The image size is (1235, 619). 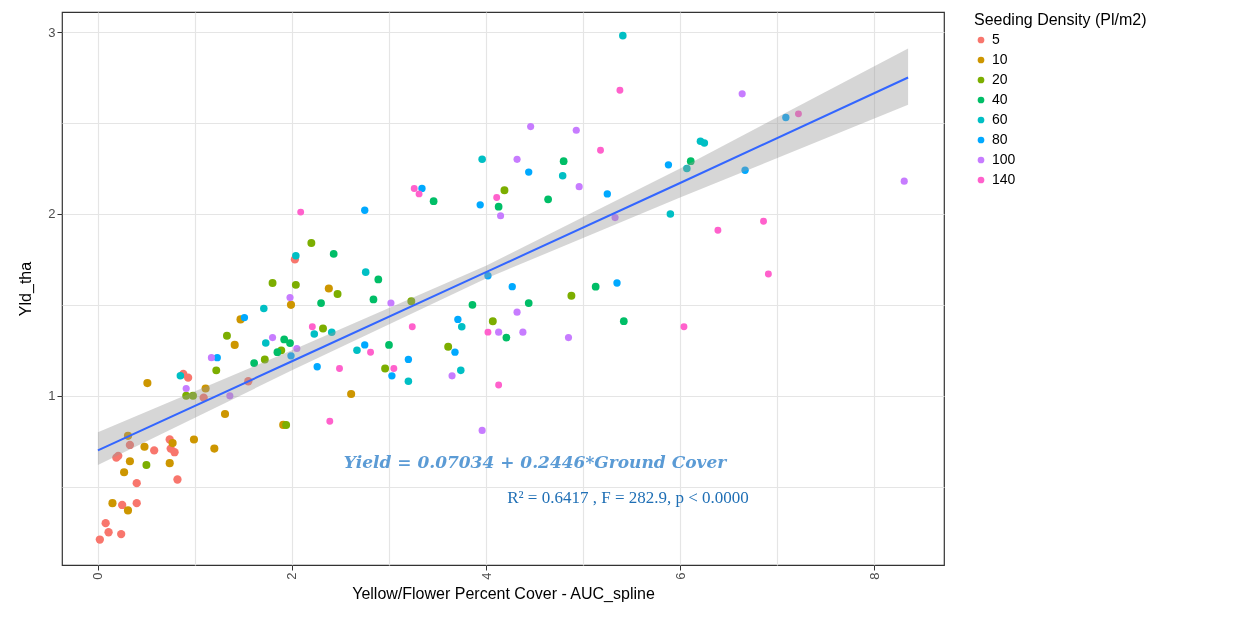 What do you see at coordinates (874, 576) in the screenshot?
I see `x-tick-label: 8` at bounding box center [874, 576].